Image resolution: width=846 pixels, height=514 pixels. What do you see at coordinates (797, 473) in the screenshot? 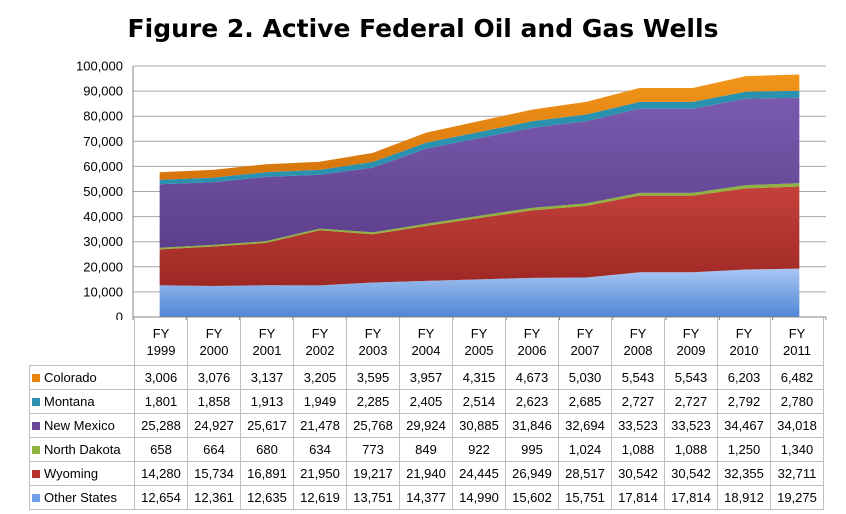
I see `data-cell: 32,711` at bounding box center [797, 473].